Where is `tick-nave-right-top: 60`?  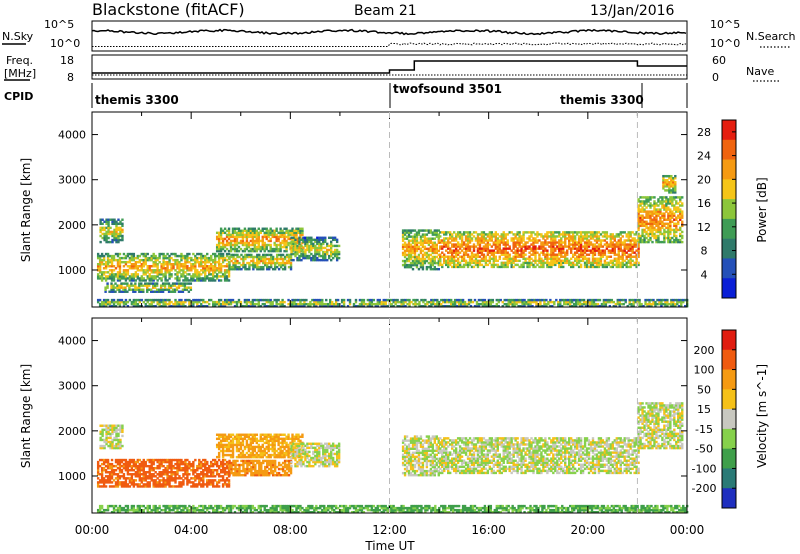
tick-nave-right-top: 60 is located at coordinates (719, 60).